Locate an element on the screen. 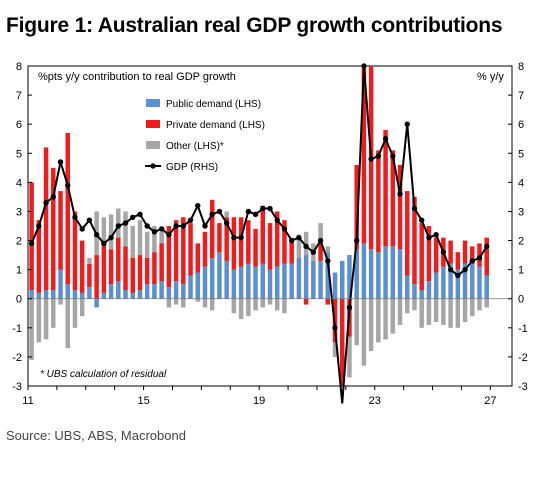  legend-label: Private demand (LHS) is located at coordinates (215, 125).